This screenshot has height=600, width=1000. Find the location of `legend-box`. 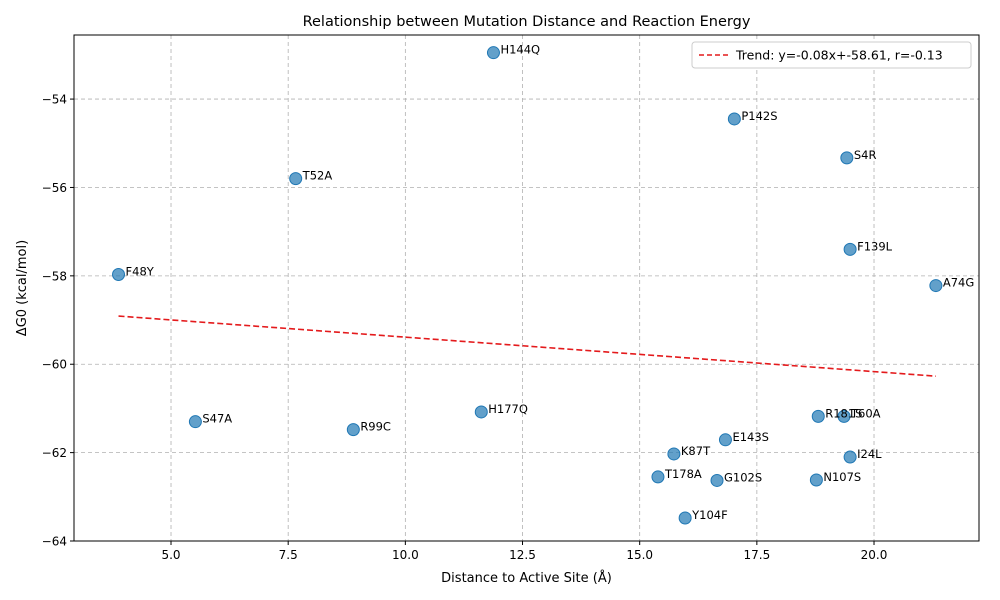

legend-box is located at coordinates (831, 55).